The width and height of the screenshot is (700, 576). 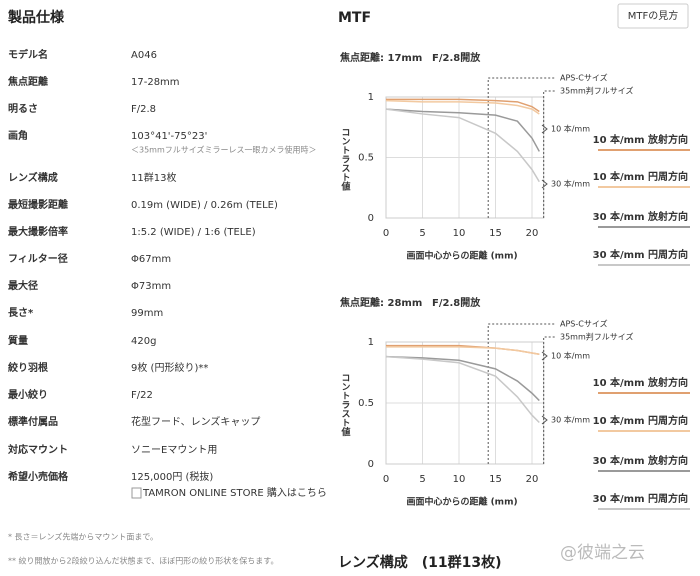 I want to click on spec-value: 9枚 (円形絞り)**, so click(x=169, y=367).